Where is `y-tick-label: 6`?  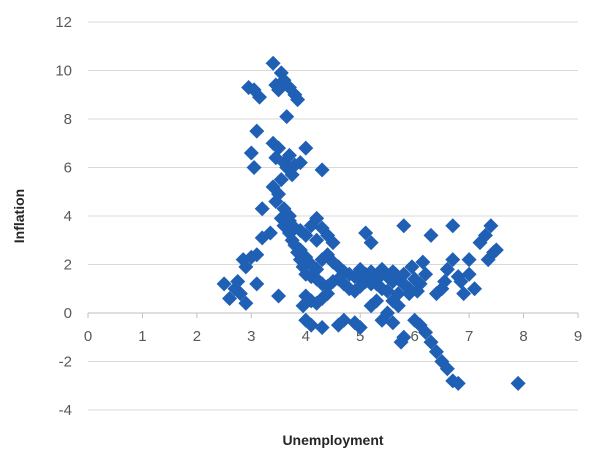 y-tick-label: 6 is located at coordinates (68, 168).